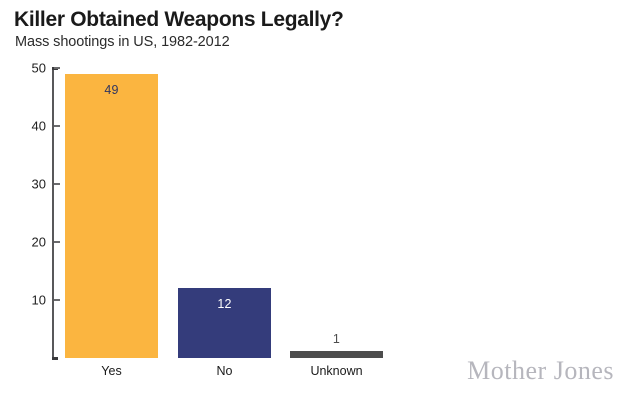  I want to click on category-label-no: No, so click(224, 371).